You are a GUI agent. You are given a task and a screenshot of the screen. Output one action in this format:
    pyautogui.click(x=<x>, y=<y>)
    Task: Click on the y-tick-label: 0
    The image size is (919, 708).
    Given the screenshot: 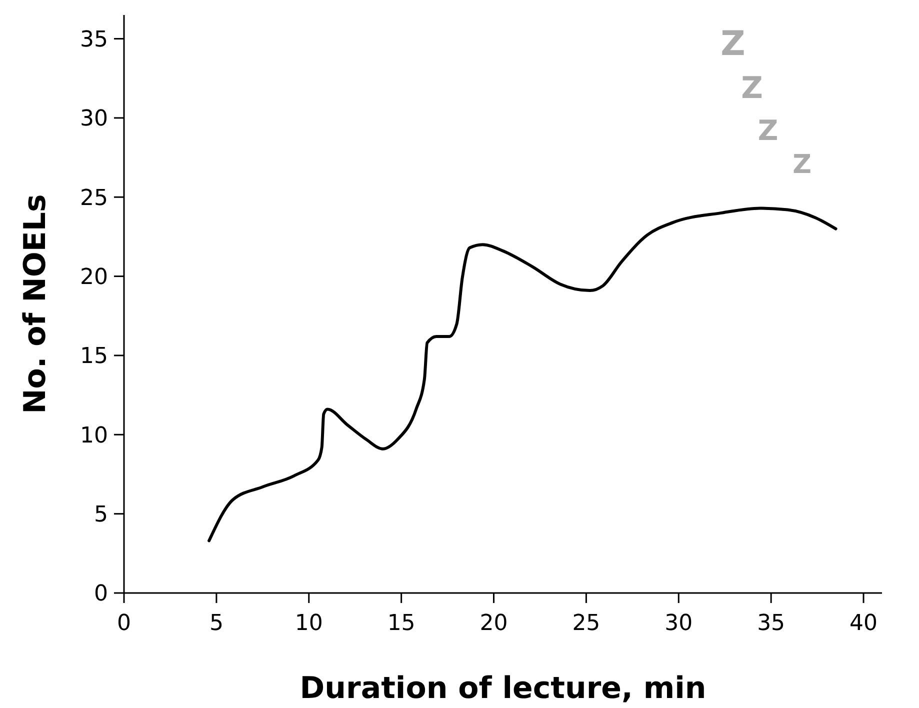 What is the action you would take?
    pyautogui.click(x=101, y=594)
    